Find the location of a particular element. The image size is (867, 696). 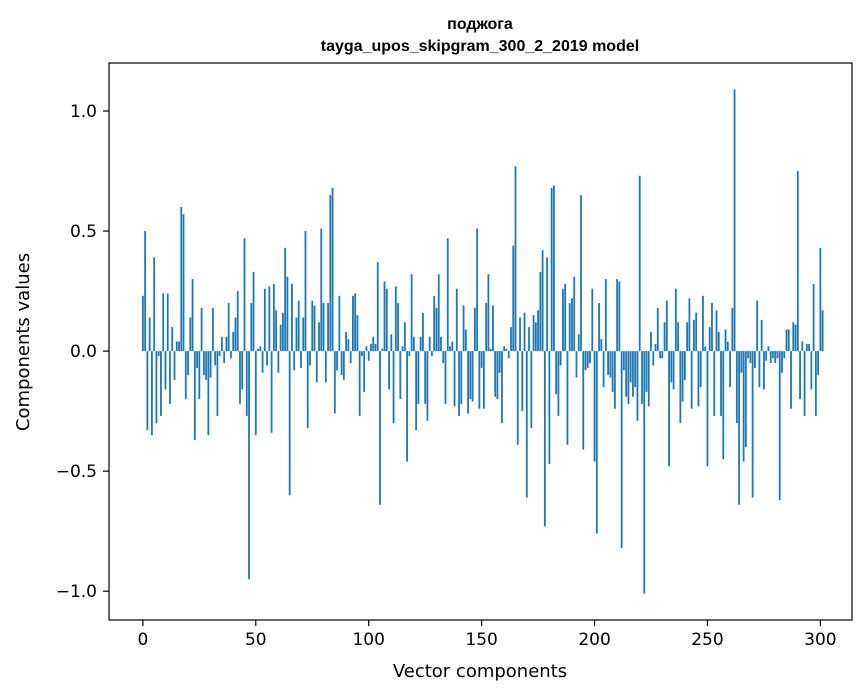

y-axis-ticks: −1.0 −0.5 0.0 0.5 1.0 is located at coordinates (82, 352).